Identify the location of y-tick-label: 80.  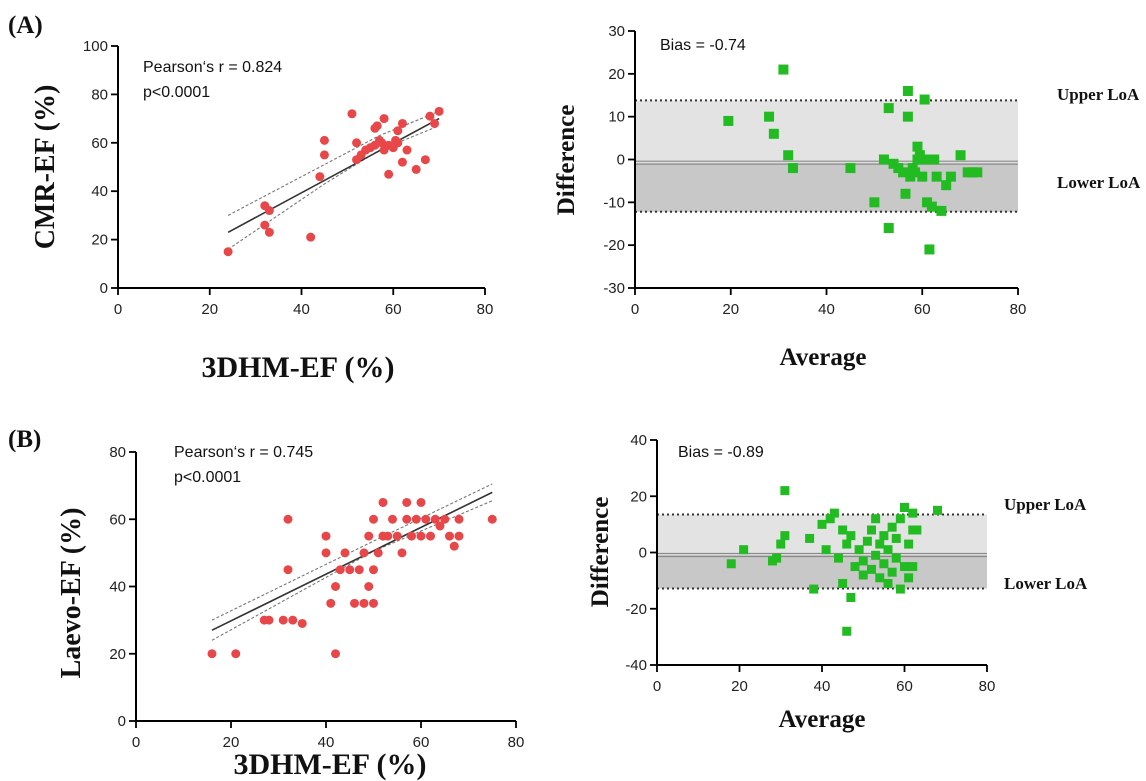
(117, 452).